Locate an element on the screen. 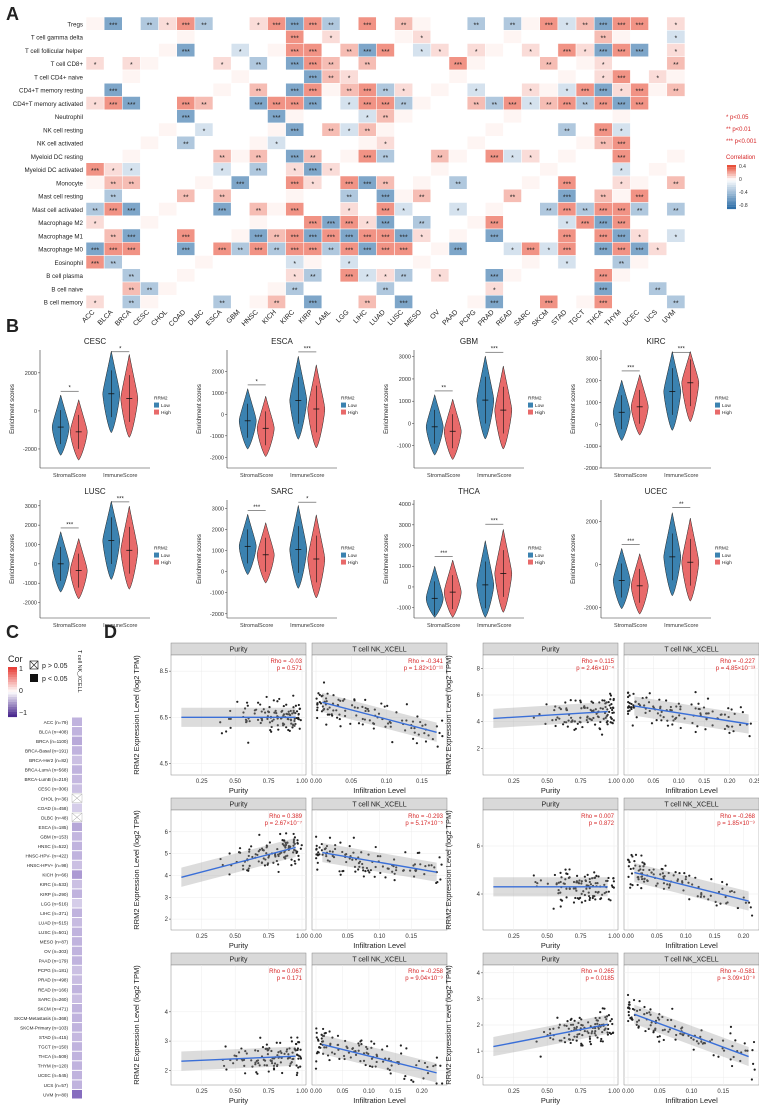 This screenshot has height=1108, width=759. column-label: READ is located at coordinates (504, 318).